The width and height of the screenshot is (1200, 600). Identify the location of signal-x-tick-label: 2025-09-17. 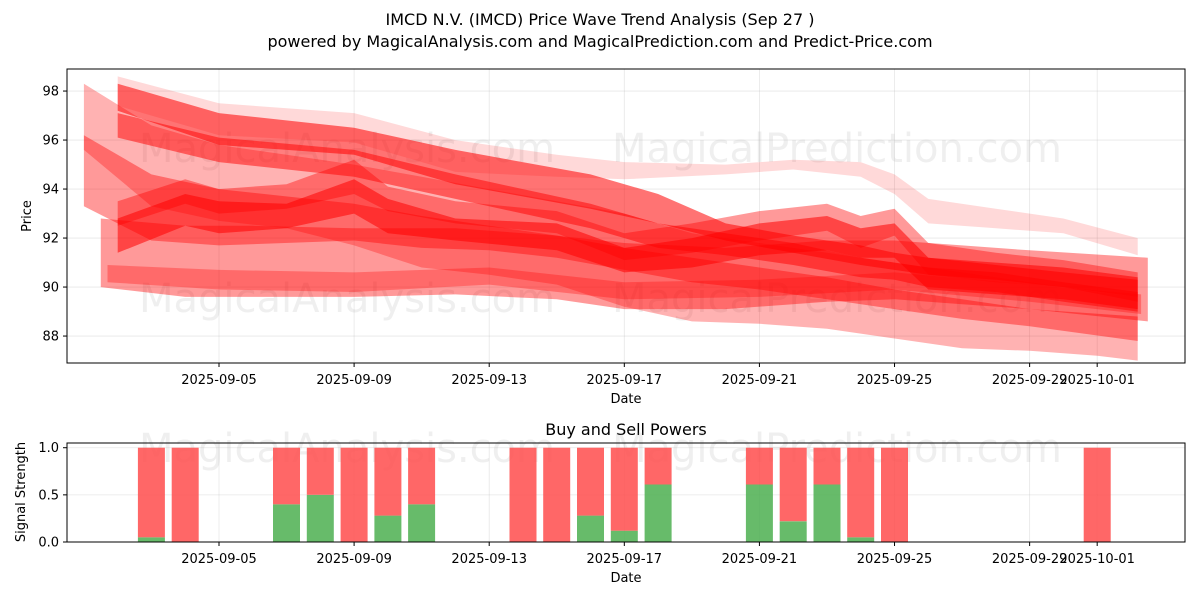
(625, 559).